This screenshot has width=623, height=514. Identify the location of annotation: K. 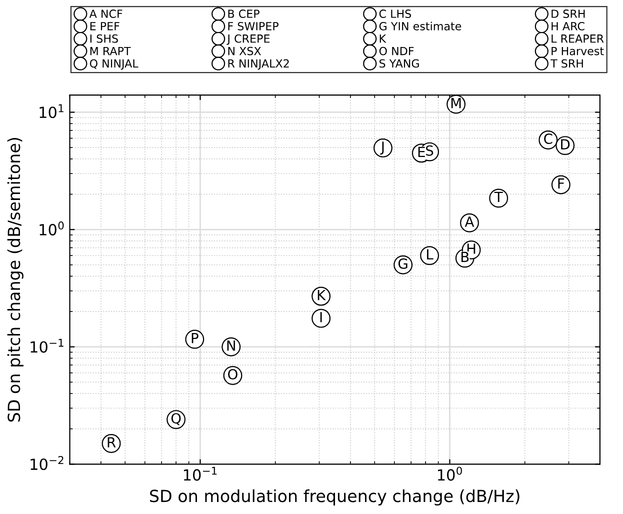
(322, 295).